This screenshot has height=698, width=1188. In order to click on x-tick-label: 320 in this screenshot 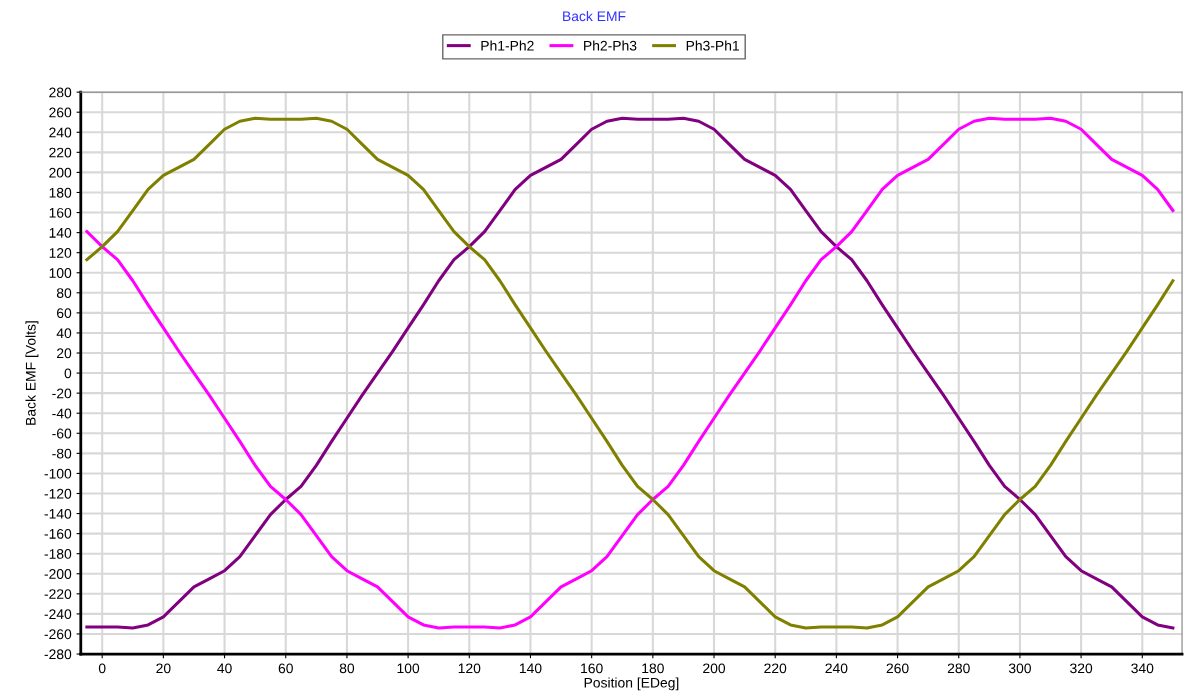, I will do `click(1081, 668)`.